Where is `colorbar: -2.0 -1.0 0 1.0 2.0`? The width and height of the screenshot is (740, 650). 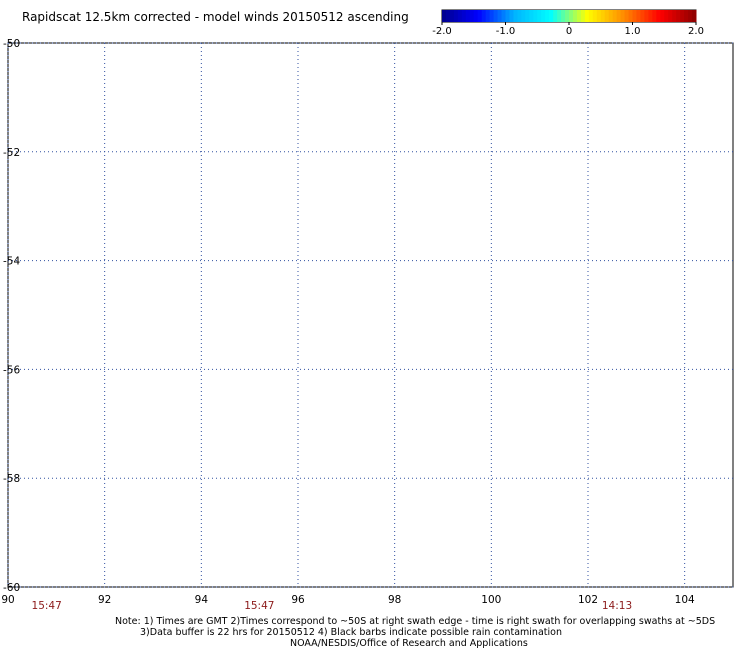
colorbar: -2.0 -1.0 0 1.0 2.0 is located at coordinates (568, 23).